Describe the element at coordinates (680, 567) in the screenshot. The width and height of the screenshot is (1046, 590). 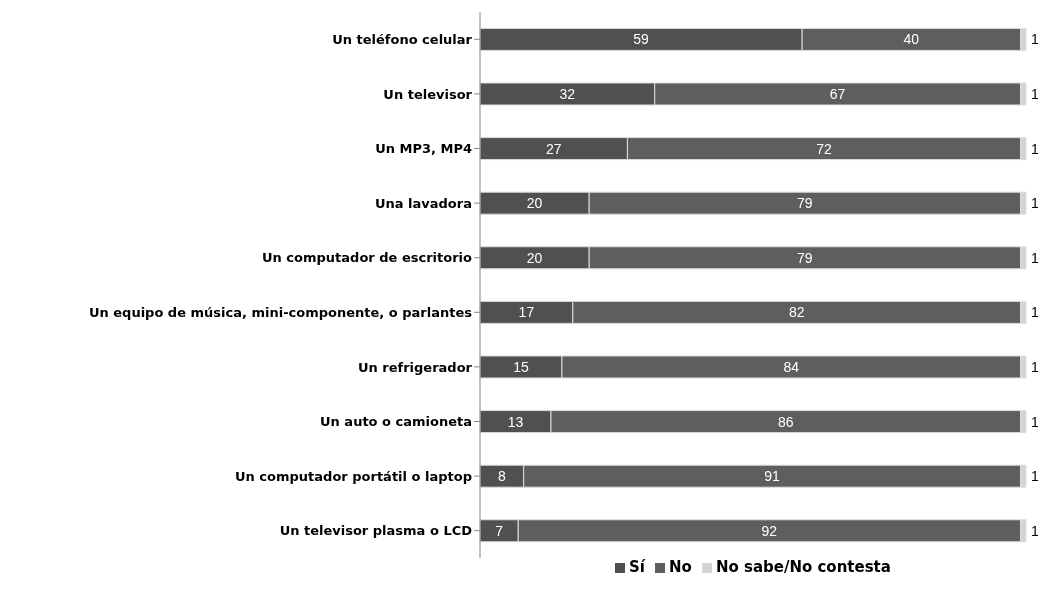
I see `legend-label: No` at that location.